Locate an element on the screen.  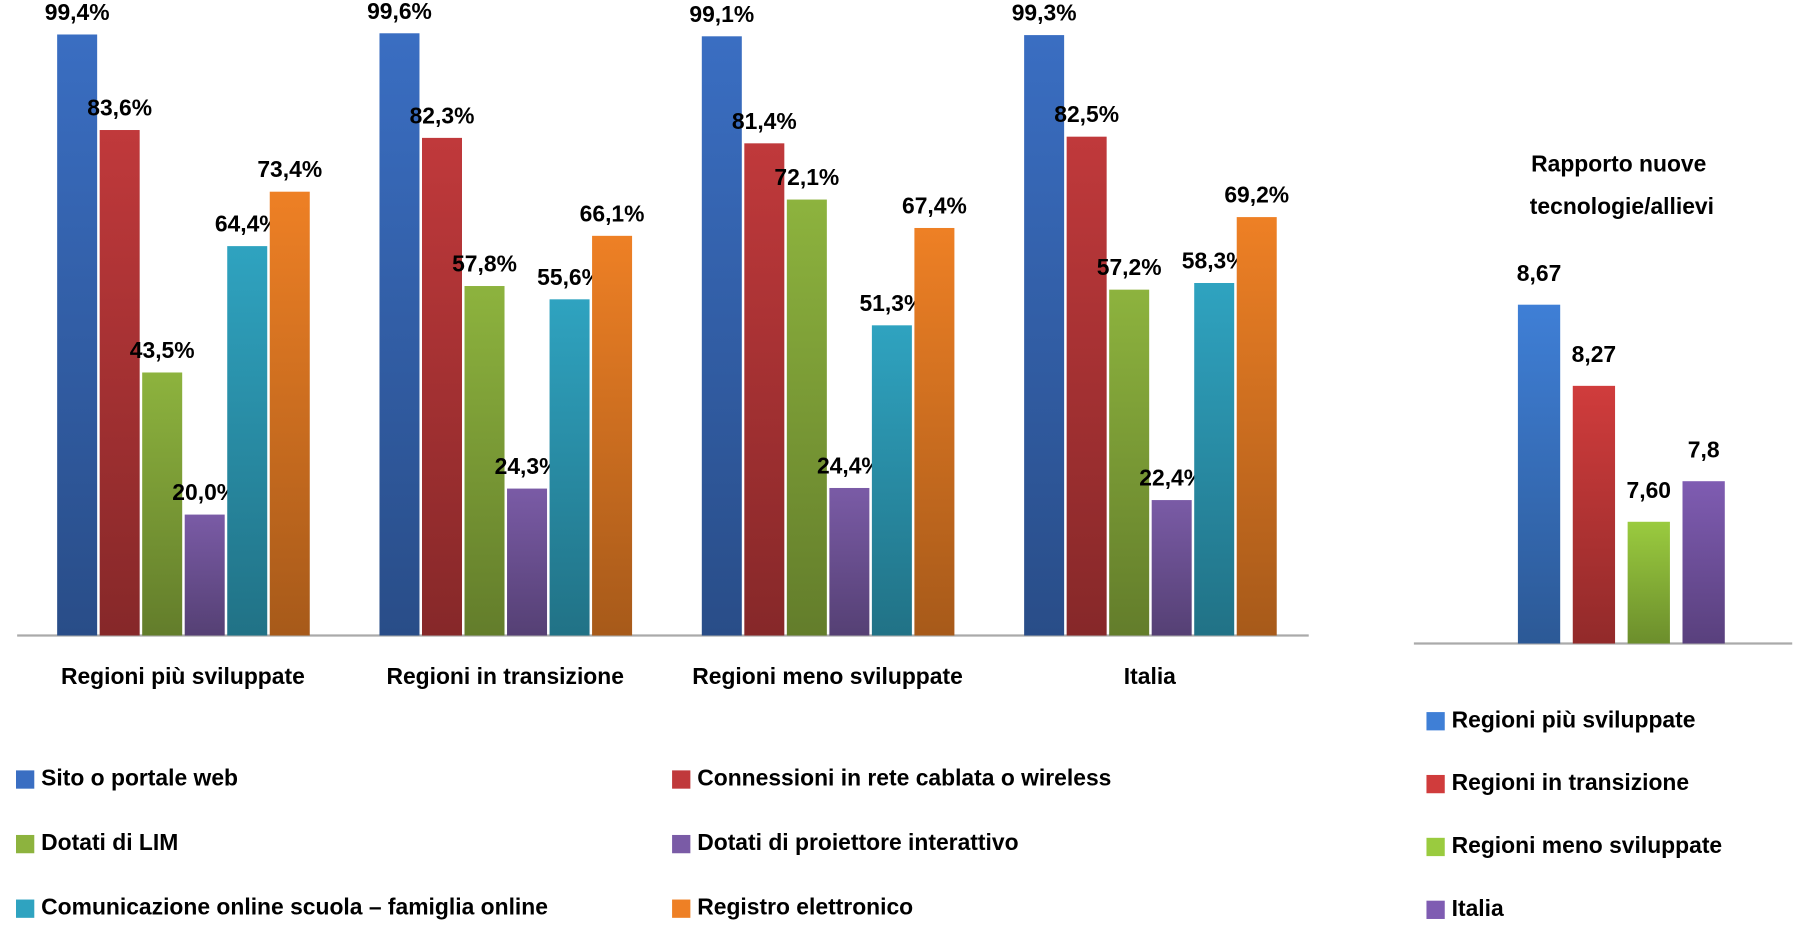
legend-label: Regioni in transizione is located at coordinates (1571, 782).